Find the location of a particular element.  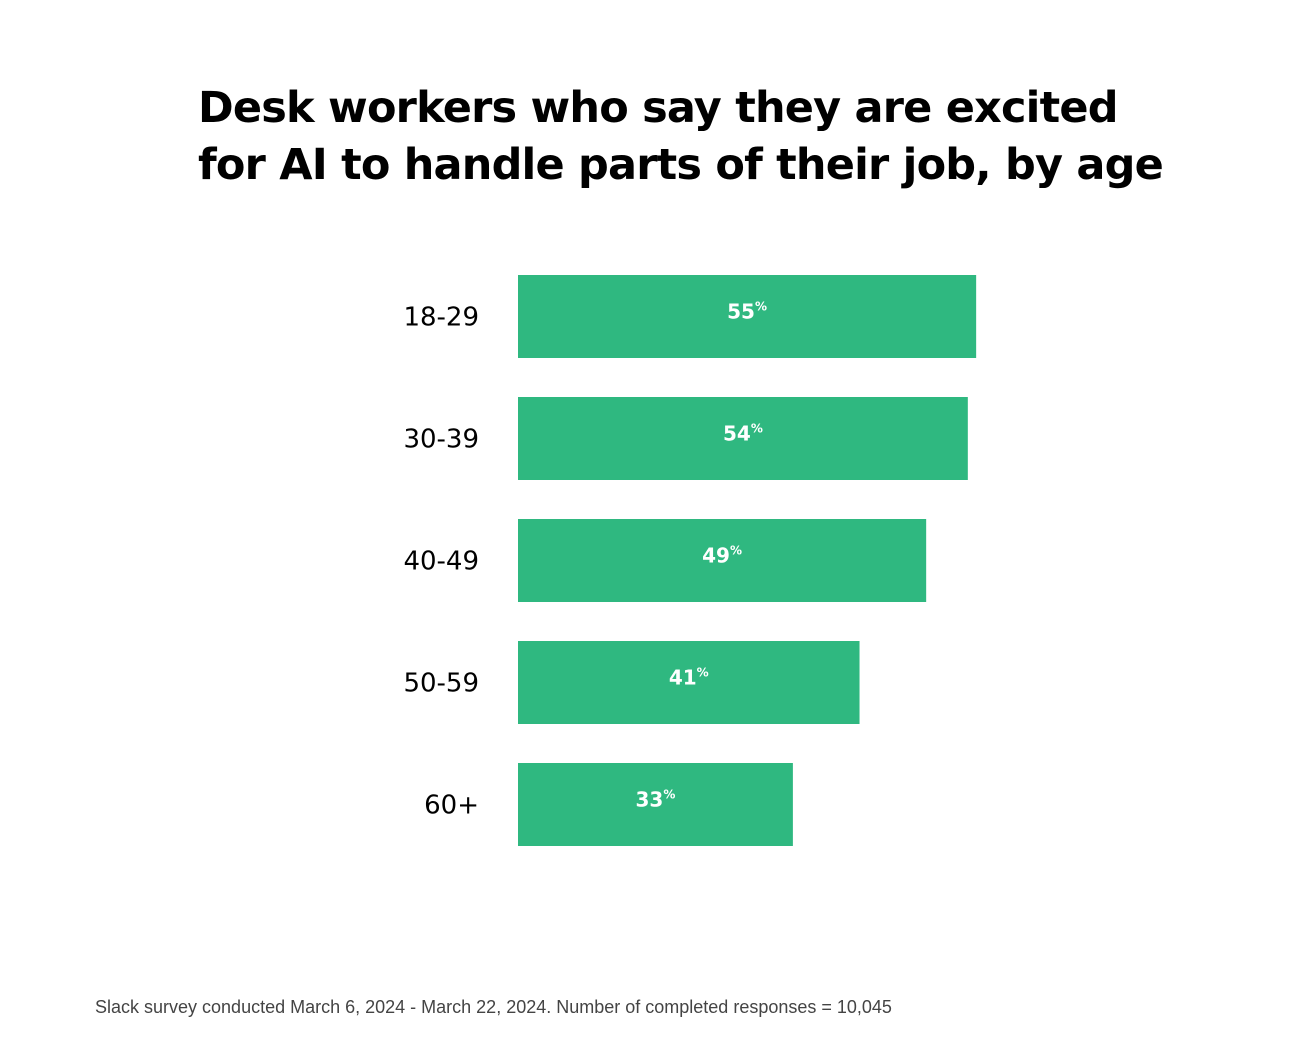

chart-title-line-1: Desk workers who say they are excited is located at coordinates (658, 108).